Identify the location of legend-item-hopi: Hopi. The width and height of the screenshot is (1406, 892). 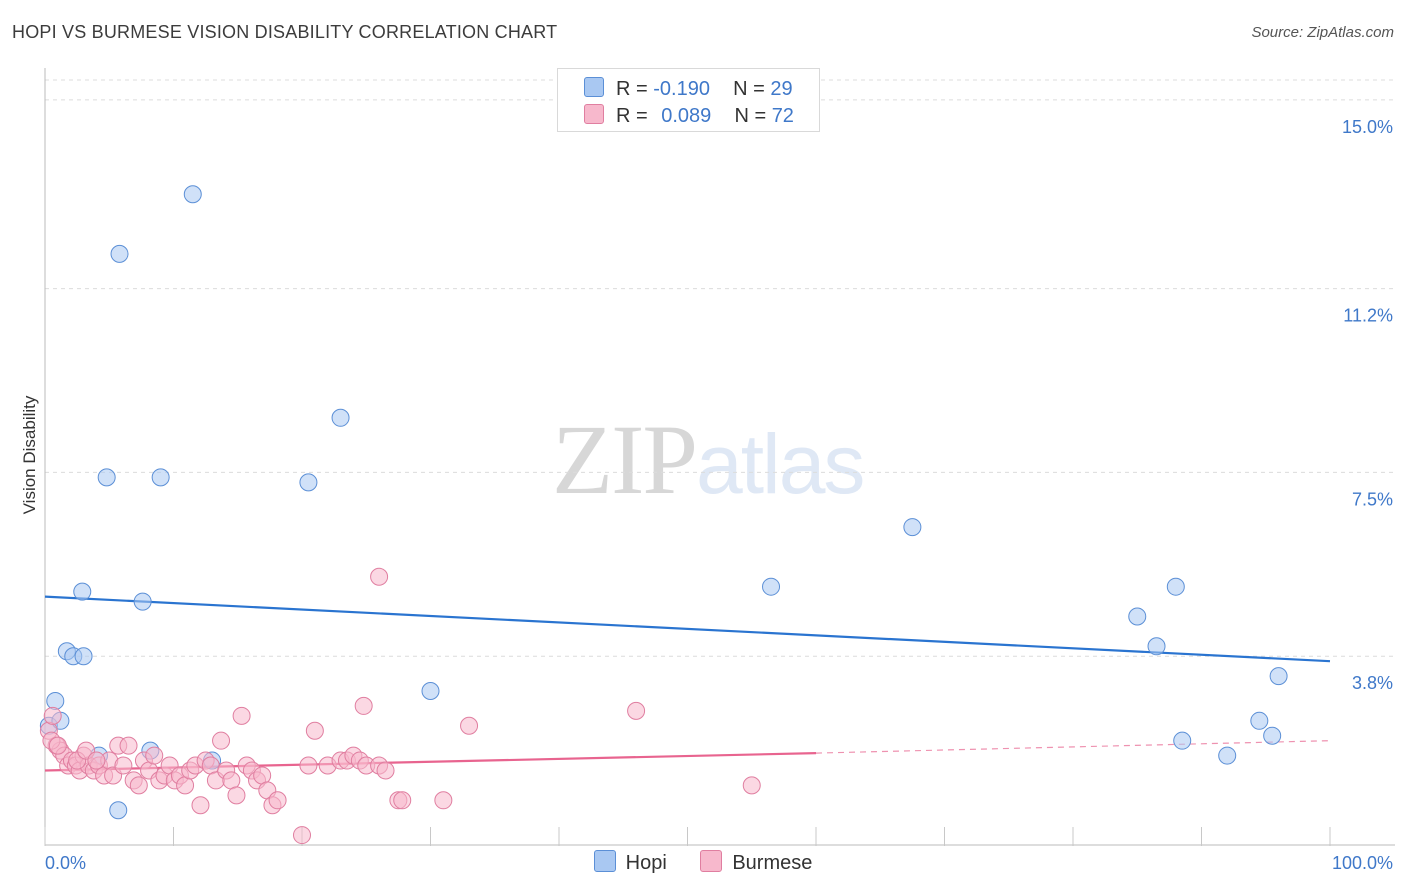
(630, 862).